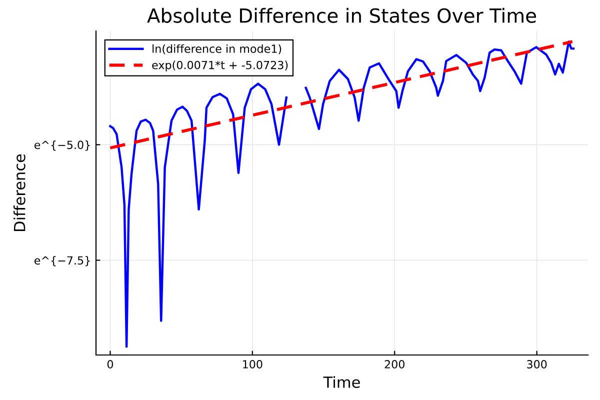 The image size is (600, 400). Describe the element at coordinates (537, 364) in the screenshot. I see `x-tick-label: 300` at that location.